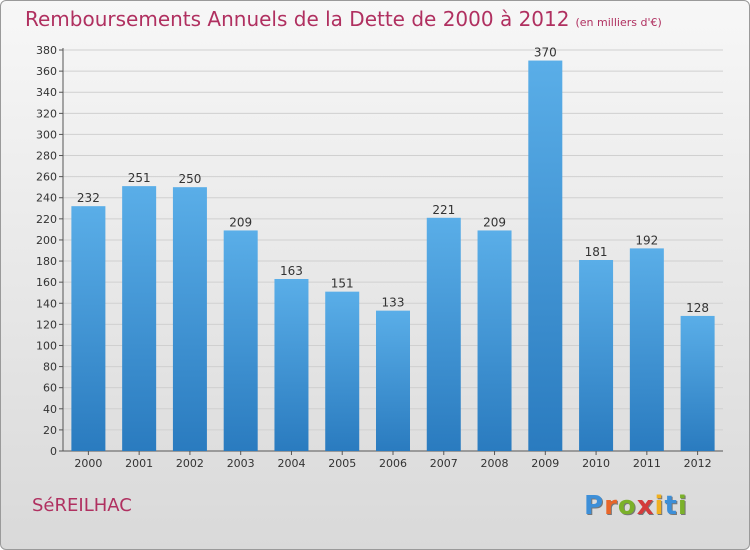 The width and height of the screenshot is (750, 550). Describe the element at coordinates (46, 240) in the screenshot. I see `y-tick-label: 200` at that location.